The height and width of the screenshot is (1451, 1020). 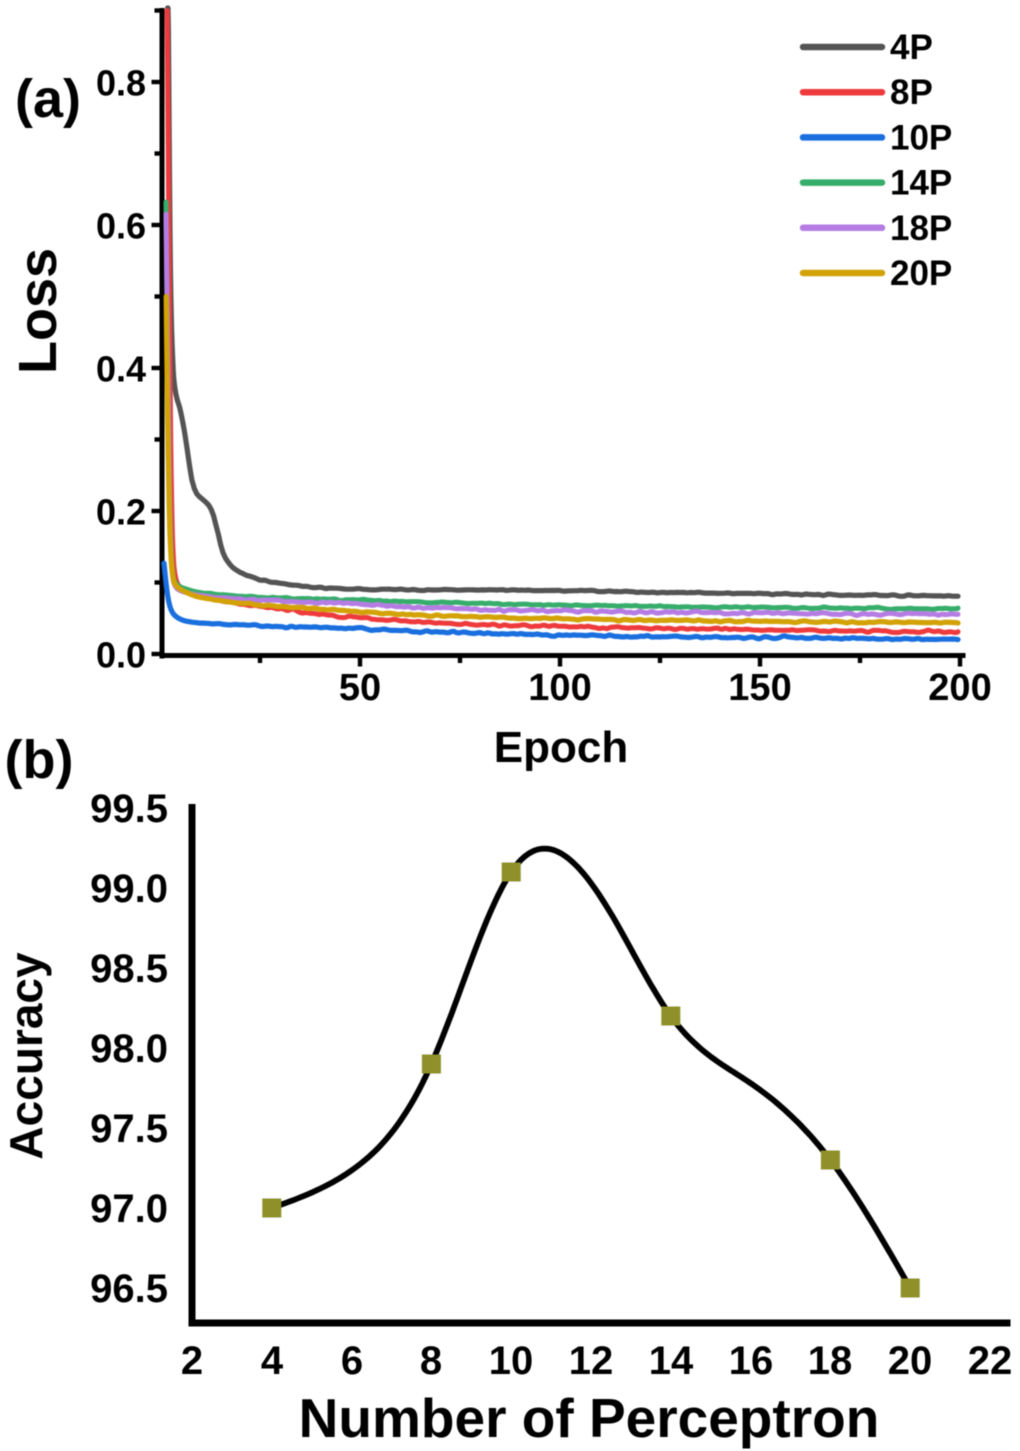 I want to click on svg-text: (a), so click(x=48, y=99).